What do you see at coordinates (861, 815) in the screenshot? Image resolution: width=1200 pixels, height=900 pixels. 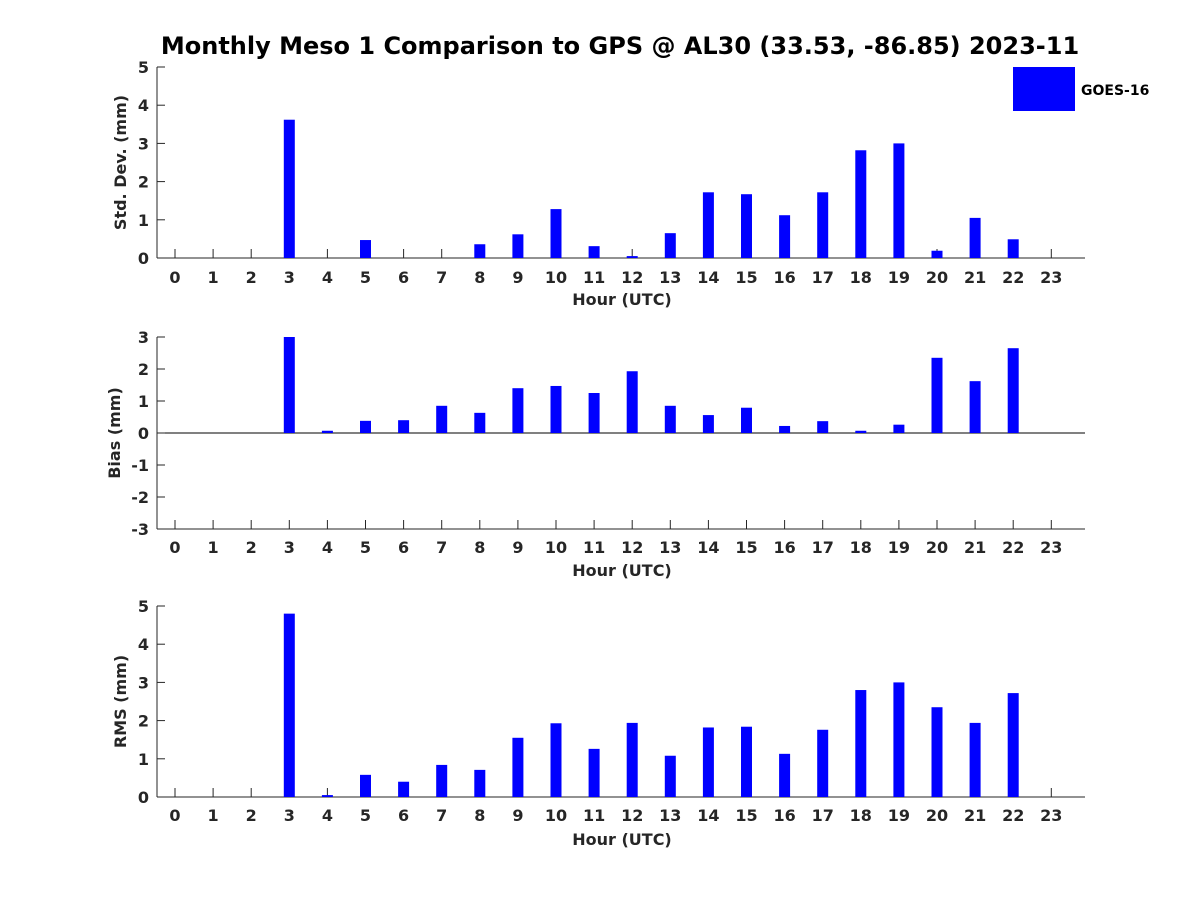 I see `x-tick-label: 18` at bounding box center [861, 815].